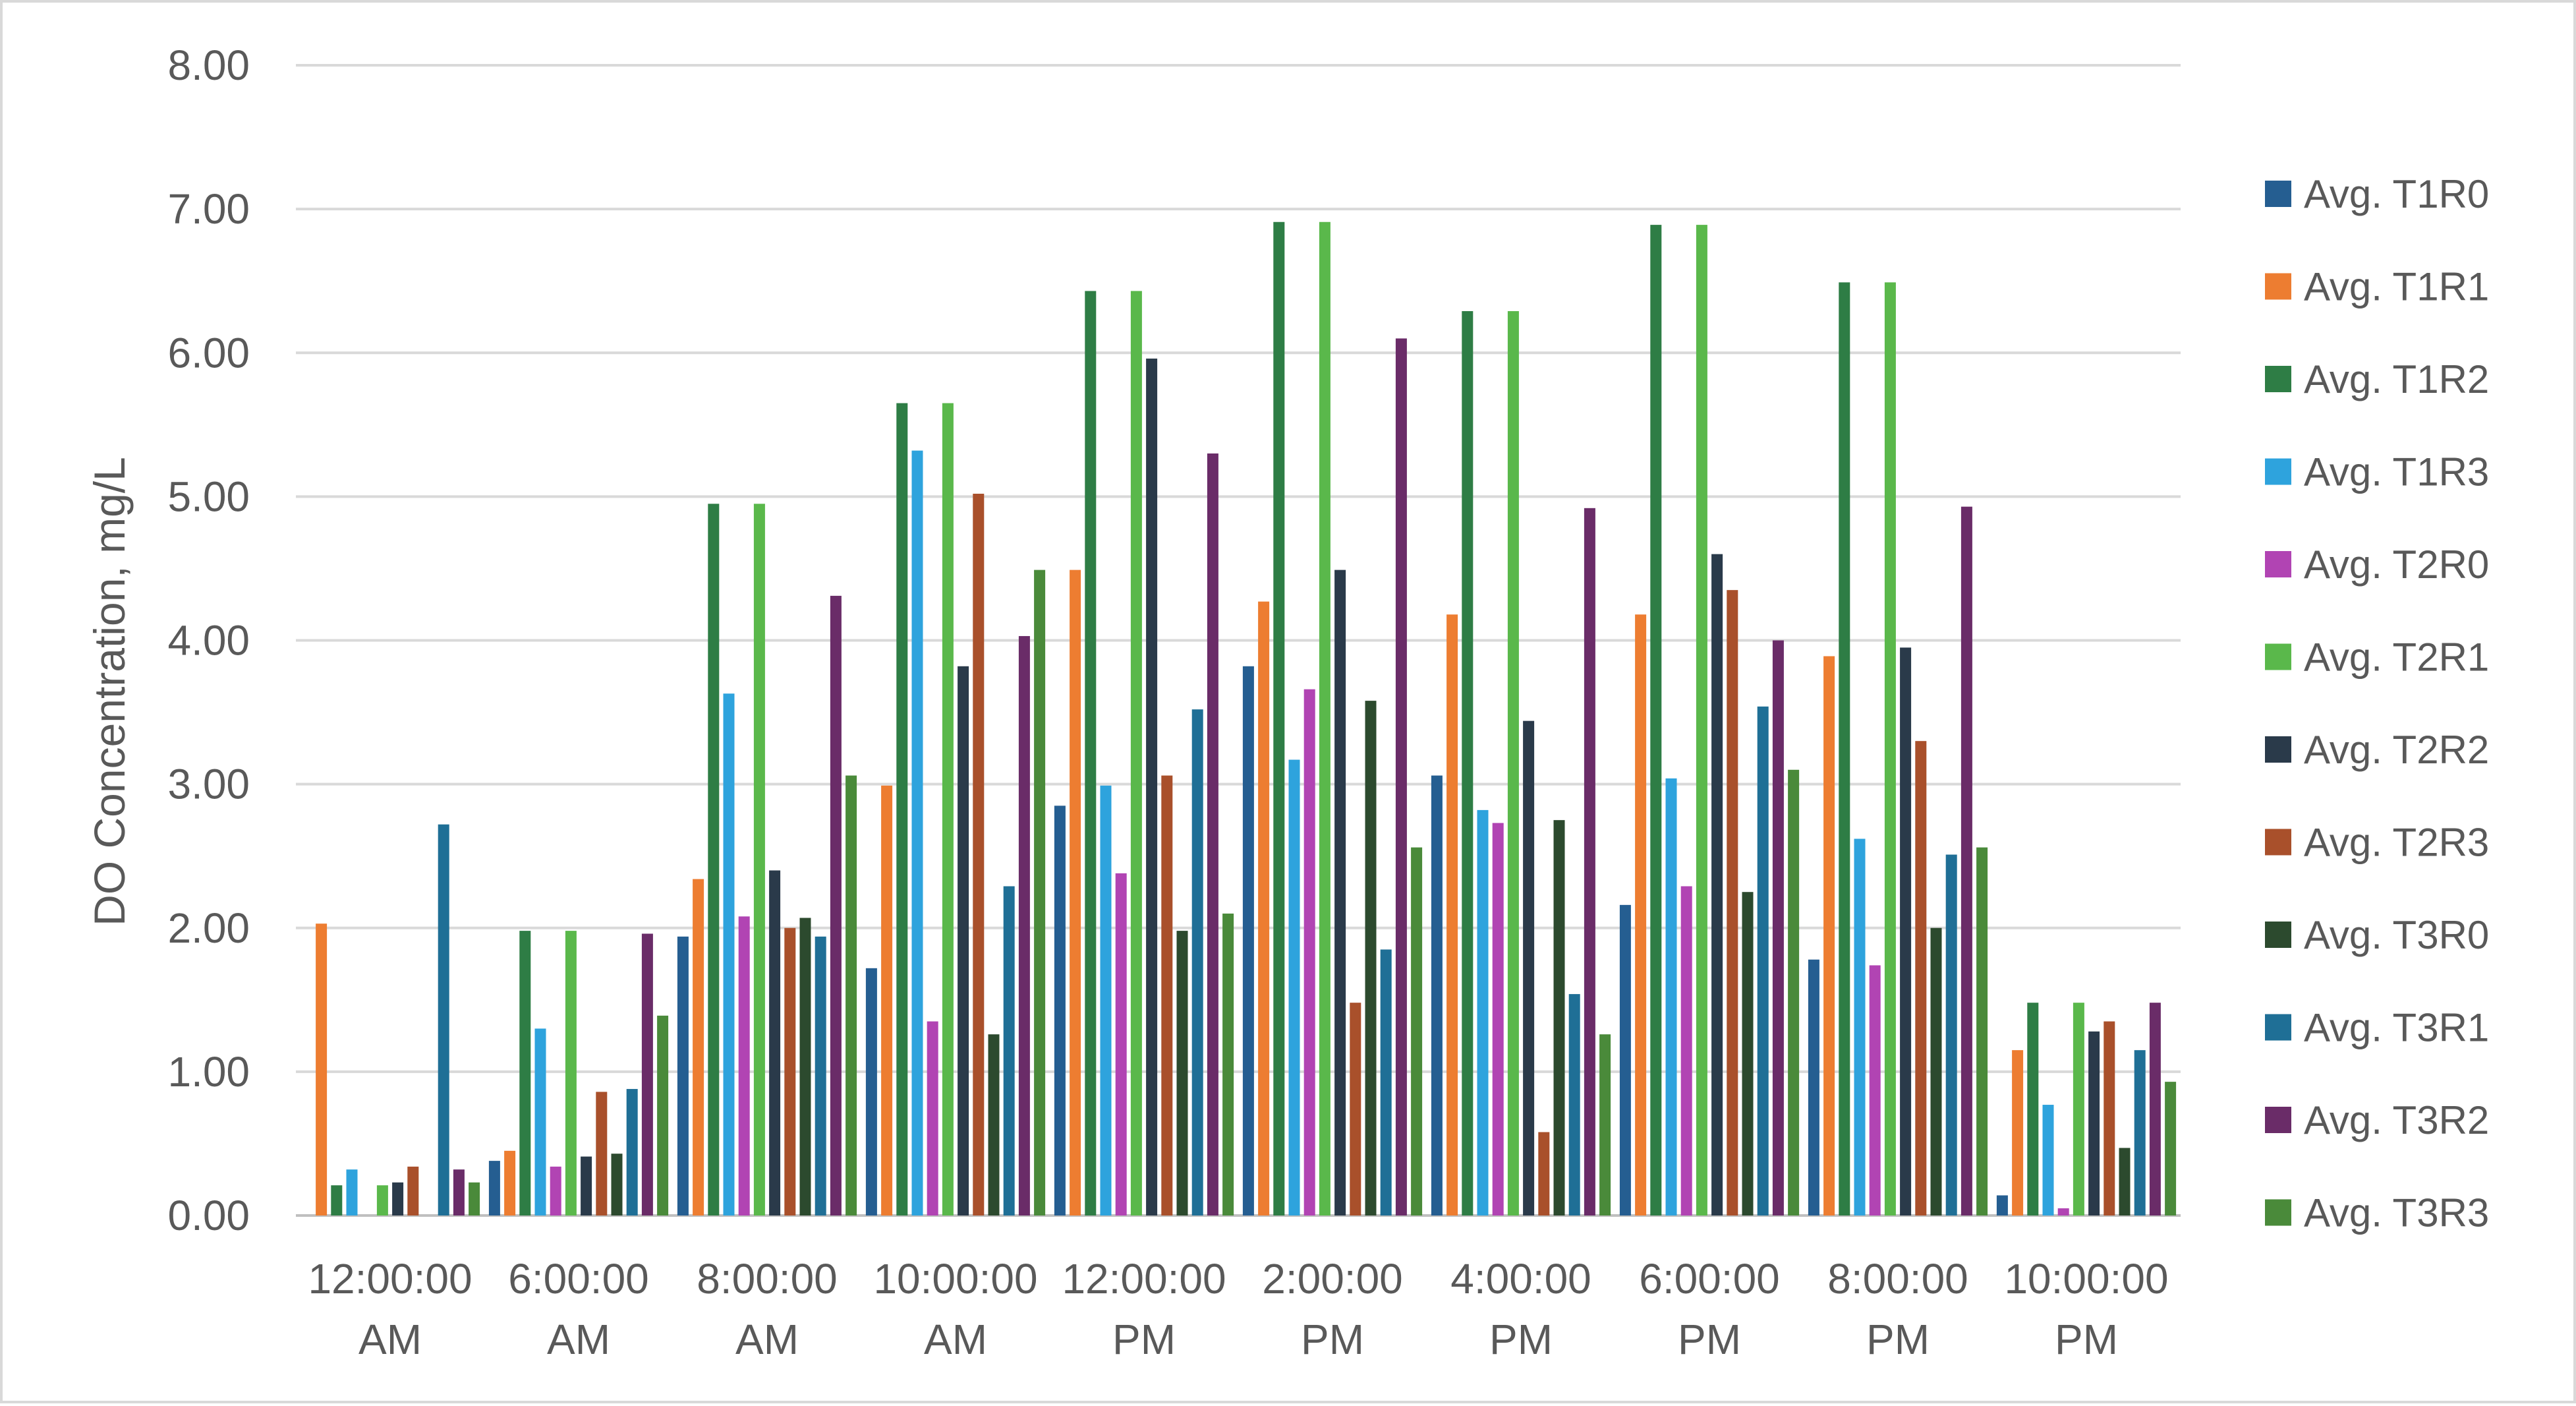 This screenshot has width=2576, height=1406. Describe the element at coordinates (1144, 1309) in the screenshot. I see `x-tick-label: 12:00:00 PM` at that location.